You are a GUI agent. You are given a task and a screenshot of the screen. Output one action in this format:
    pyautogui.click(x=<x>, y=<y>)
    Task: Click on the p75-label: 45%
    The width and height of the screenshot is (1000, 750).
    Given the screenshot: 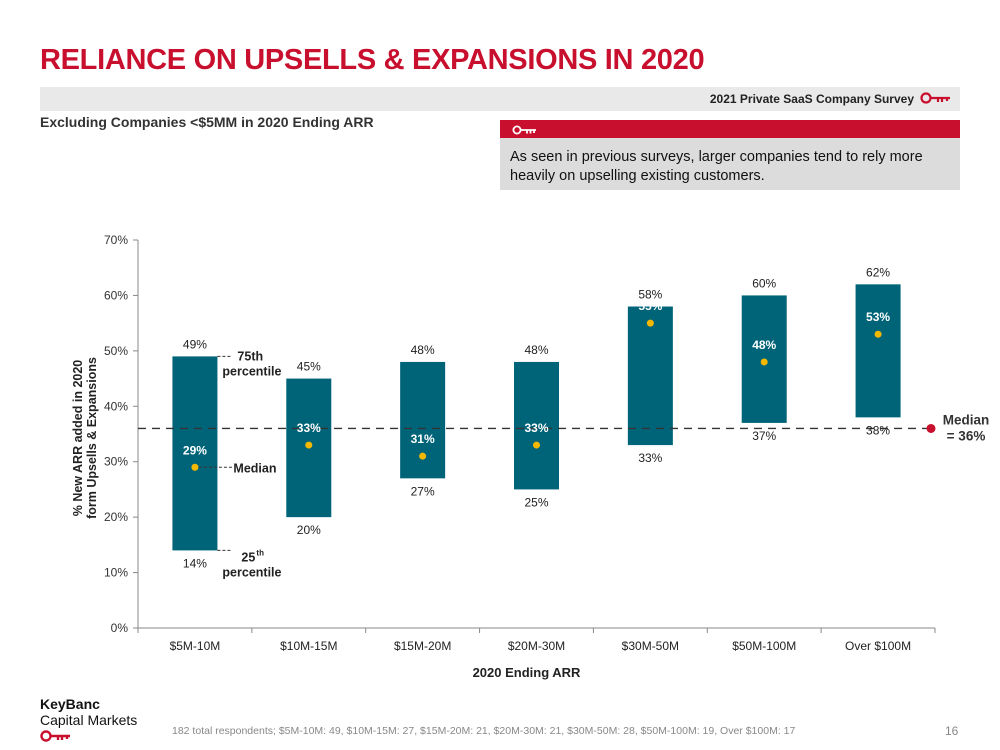 What is the action you would take?
    pyautogui.click(x=309, y=367)
    